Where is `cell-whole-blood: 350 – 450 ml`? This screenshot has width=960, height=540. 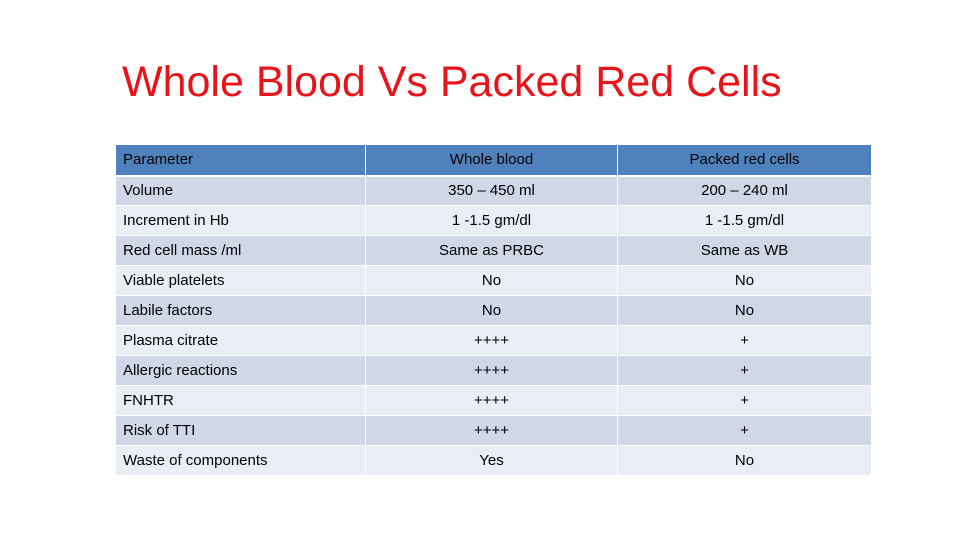 cell-whole-blood: 350 – 450 ml is located at coordinates (491, 190).